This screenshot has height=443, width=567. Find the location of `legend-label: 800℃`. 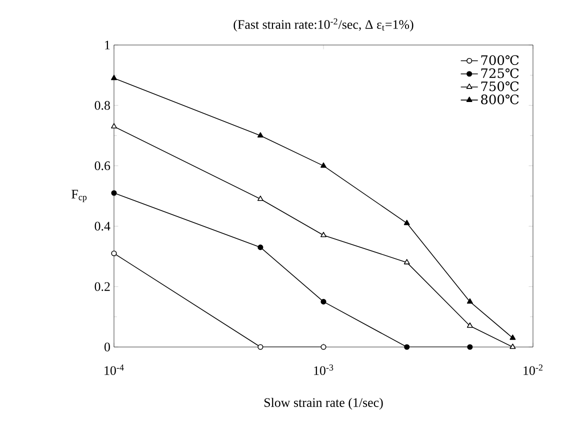

legend-label: 800℃ is located at coordinates (500, 99).